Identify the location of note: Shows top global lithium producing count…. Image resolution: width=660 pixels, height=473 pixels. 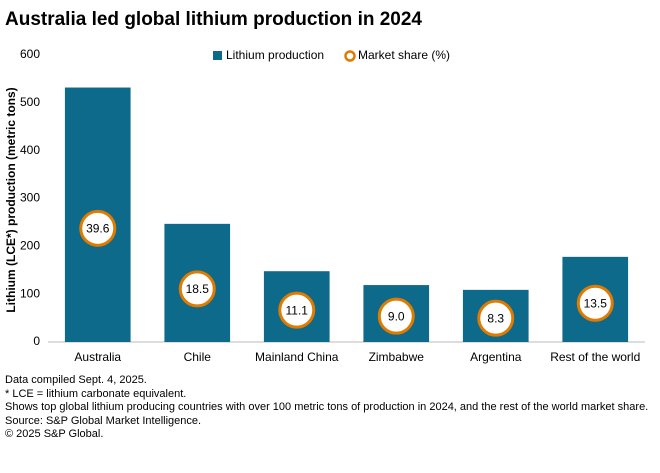
(327, 407).